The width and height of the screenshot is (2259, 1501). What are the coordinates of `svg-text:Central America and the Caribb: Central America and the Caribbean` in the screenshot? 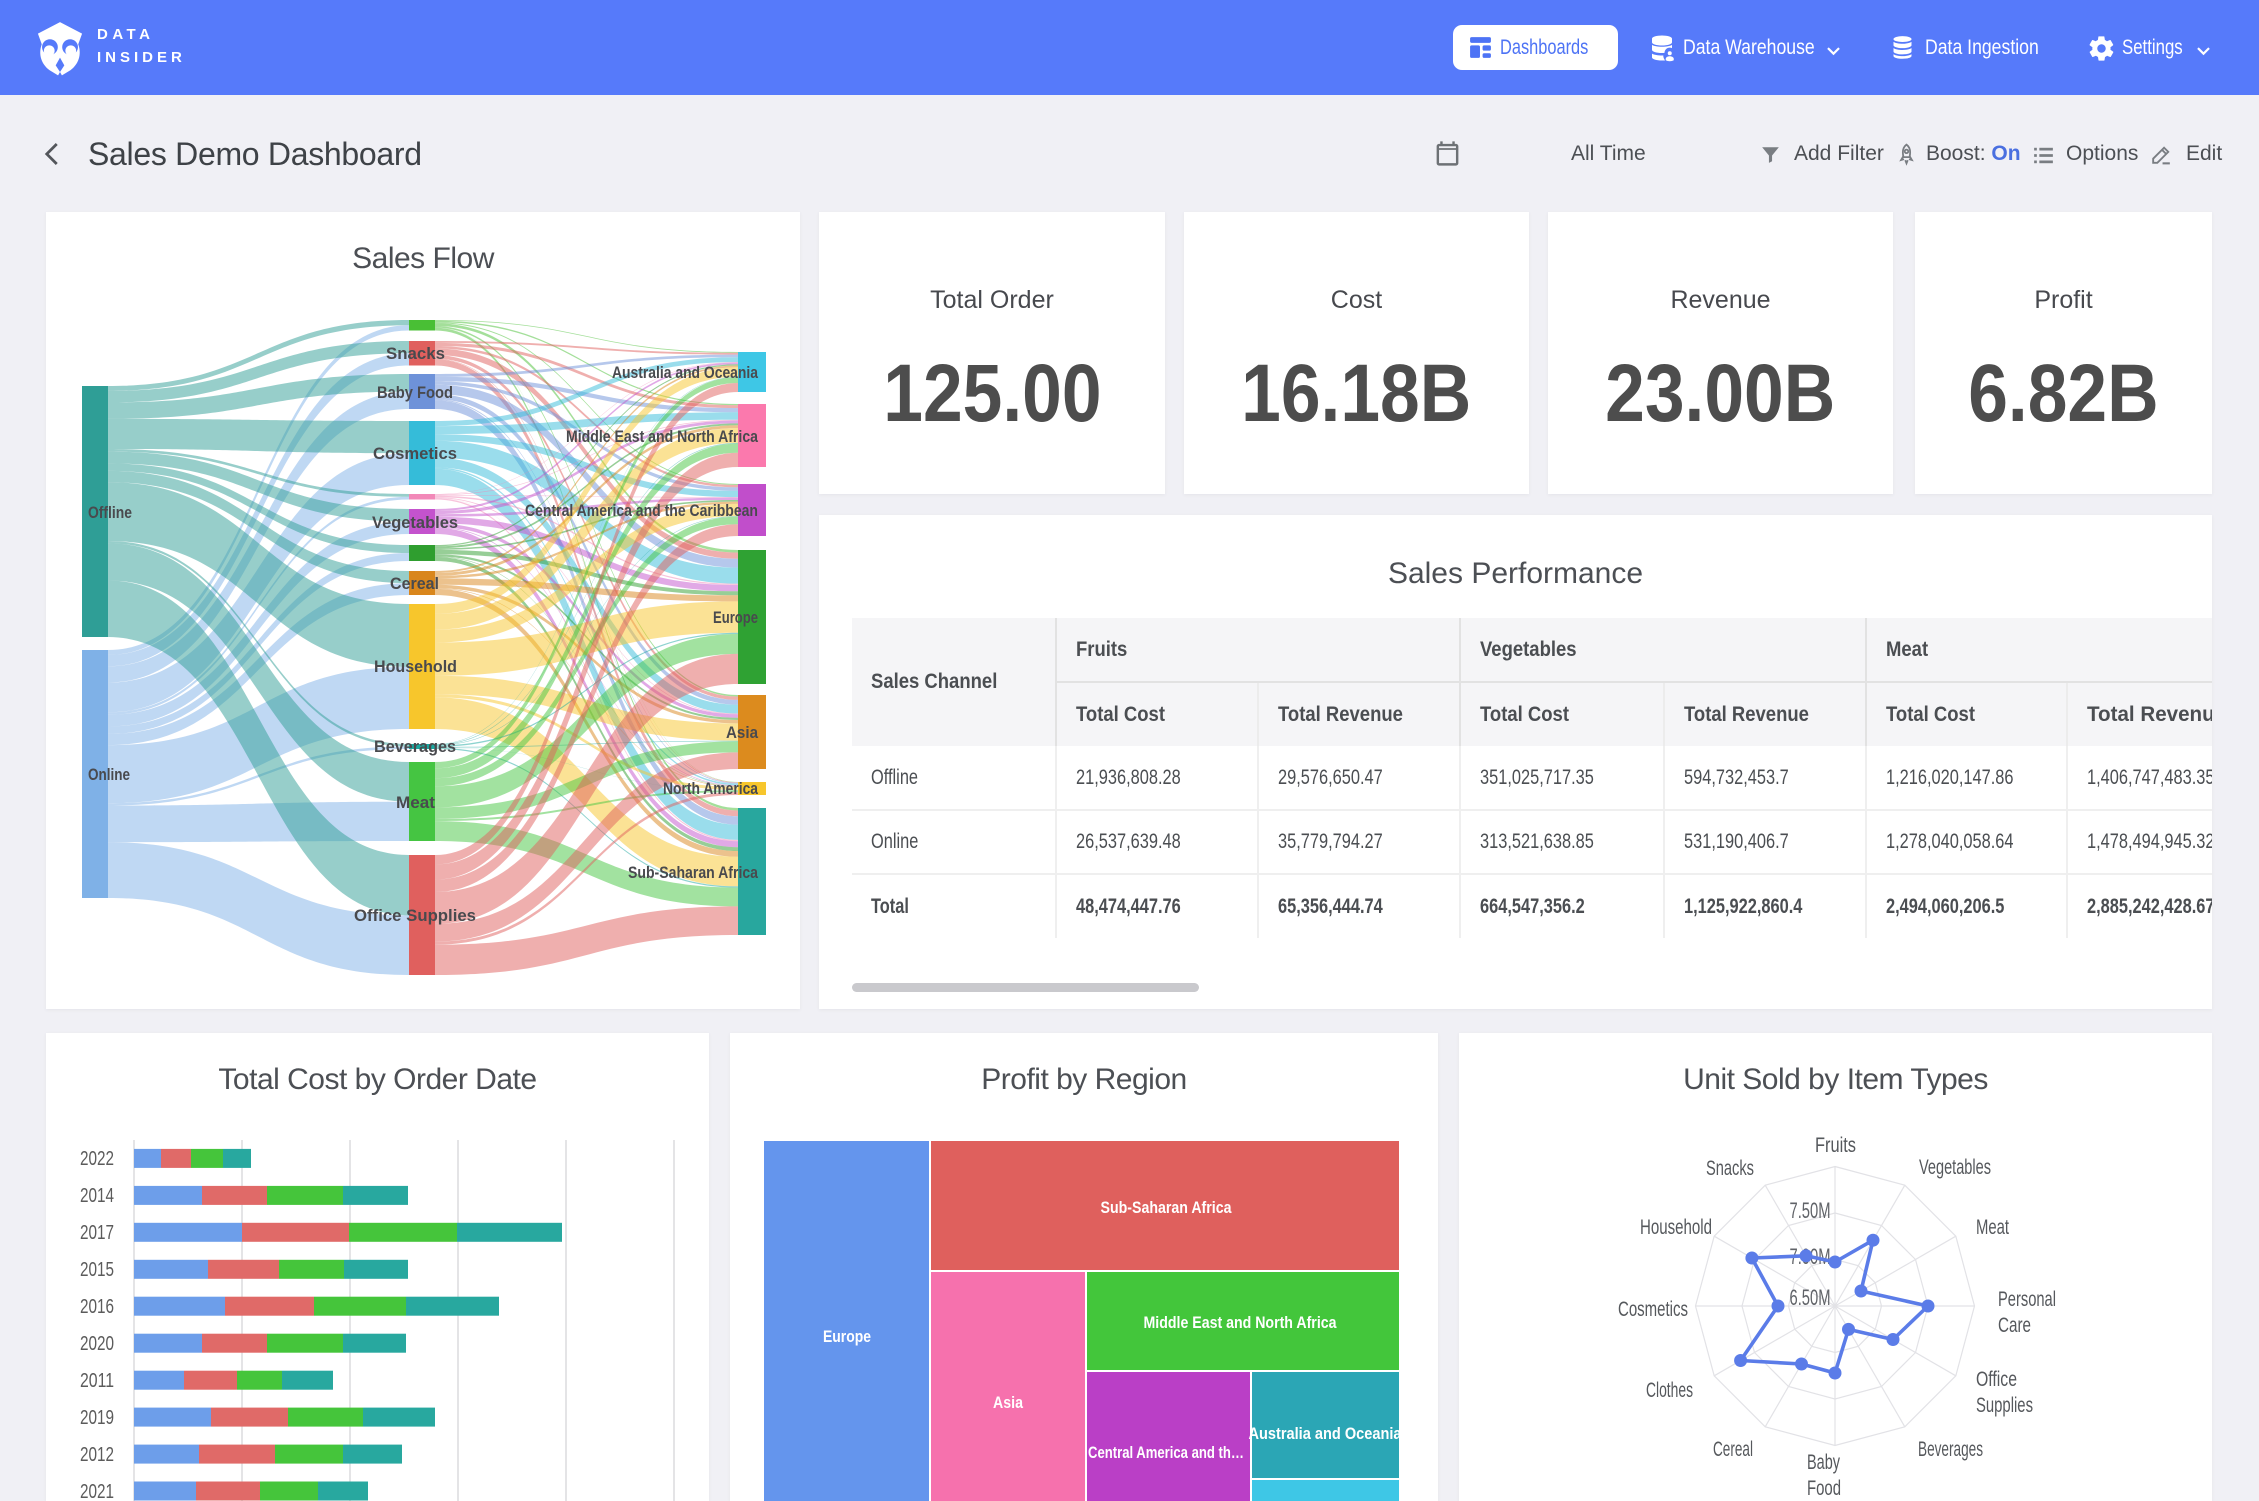 It's located at (641, 510).